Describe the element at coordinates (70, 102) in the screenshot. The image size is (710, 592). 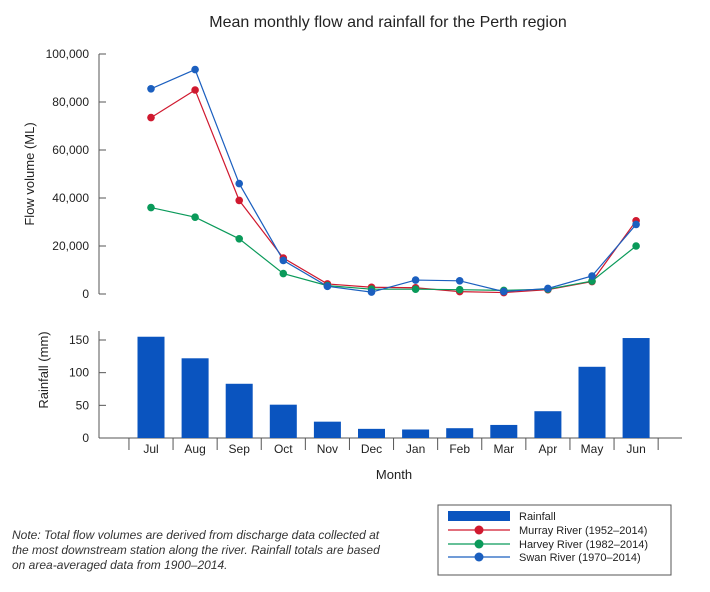
I see `flow-tick-label: 80,000` at that location.